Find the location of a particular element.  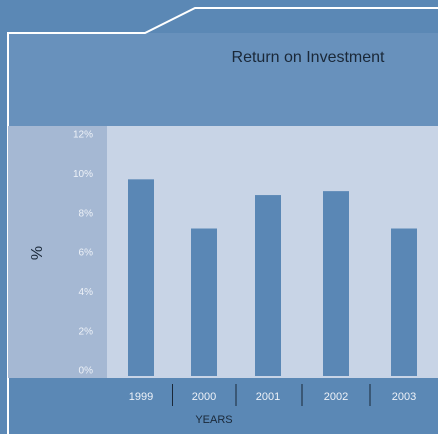

y-tick-label: 6% is located at coordinates (86, 253).